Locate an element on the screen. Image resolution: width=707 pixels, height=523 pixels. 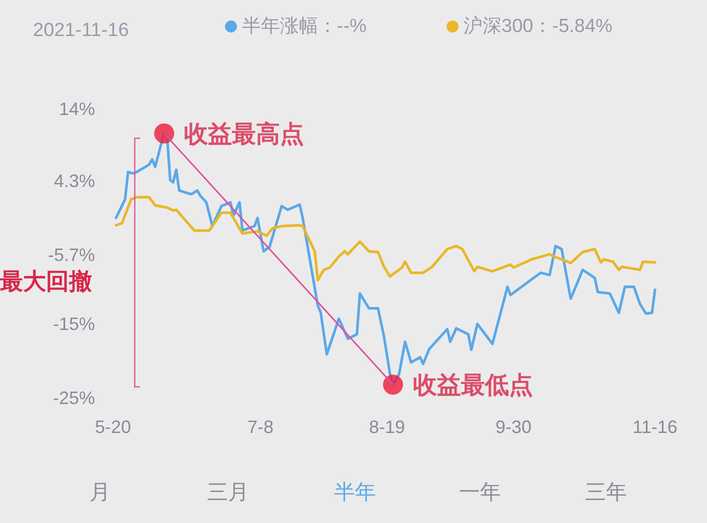
text: 一年 is located at coordinates (480, 492).